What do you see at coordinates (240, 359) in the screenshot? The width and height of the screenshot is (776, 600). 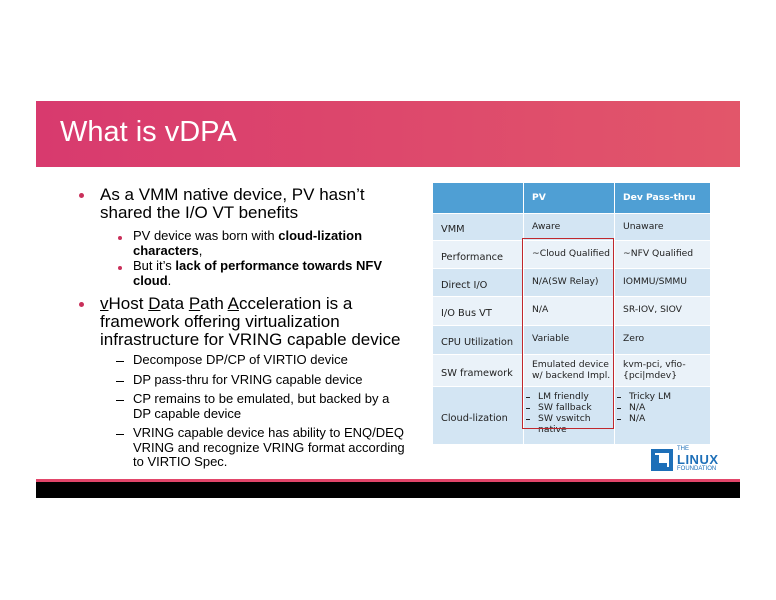 I see `sub-bullet: Decompose DP/CP of VIRTIO device` at bounding box center [240, 359].